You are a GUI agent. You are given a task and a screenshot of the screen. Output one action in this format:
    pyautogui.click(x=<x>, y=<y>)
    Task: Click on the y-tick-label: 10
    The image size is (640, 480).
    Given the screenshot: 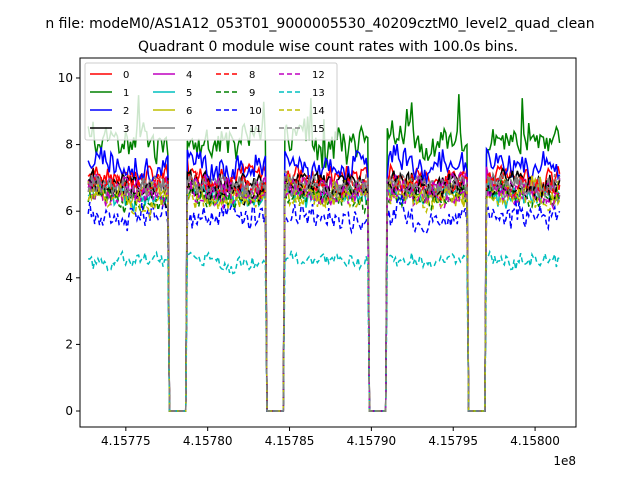 What is the action you would take?
    pyautogui.click(x=65, y=78)
    